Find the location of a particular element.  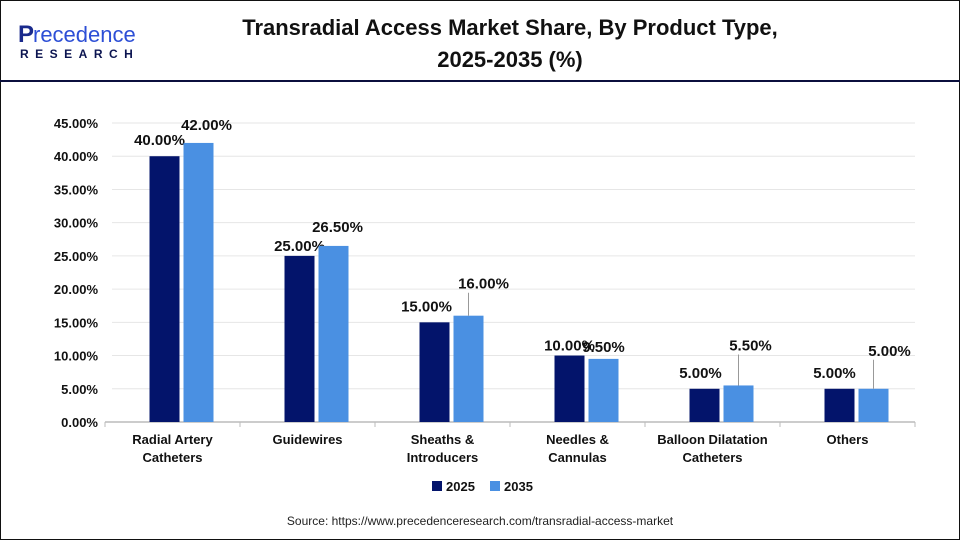

svg-text: recedence is located at coordinates (84, 34).